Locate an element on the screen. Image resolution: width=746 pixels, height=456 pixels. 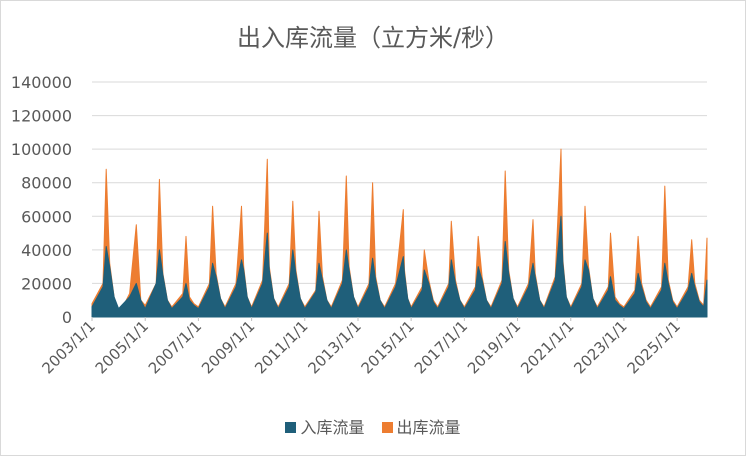
x-tick-label: 2005/1/1 is located at coordinates (122, 347).